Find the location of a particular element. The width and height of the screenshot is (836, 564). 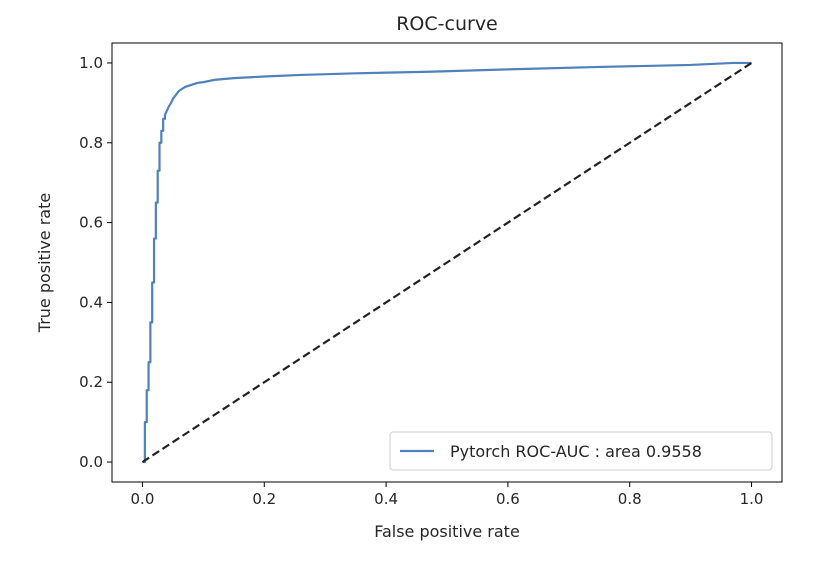

y-tick-label: 0.6 is located at coordinates (91, 223).